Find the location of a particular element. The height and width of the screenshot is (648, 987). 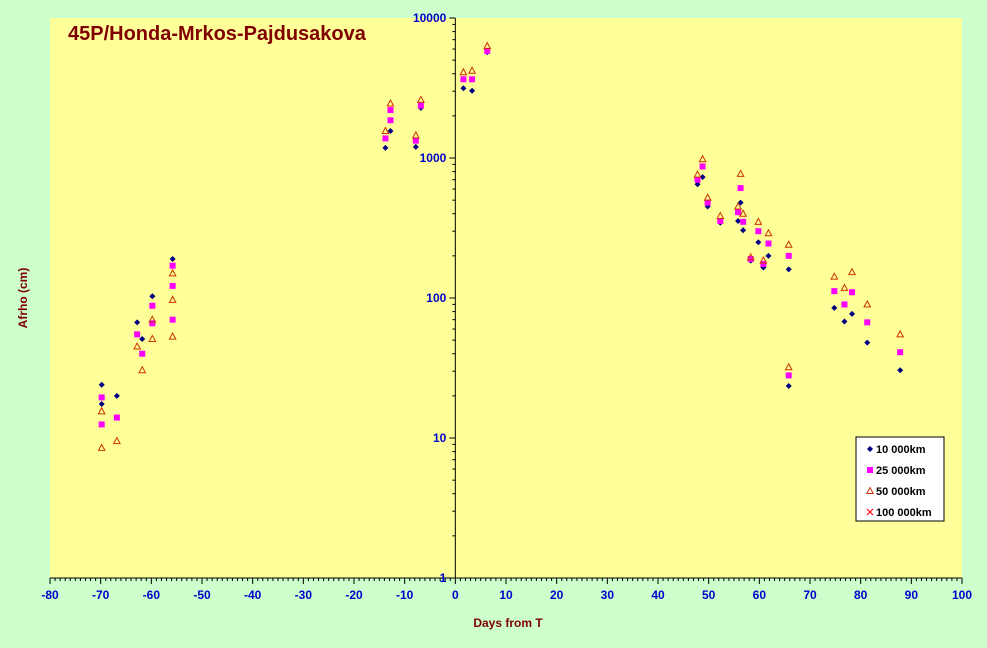

y-tick-label: 100 is located at coordinates (436, 298).